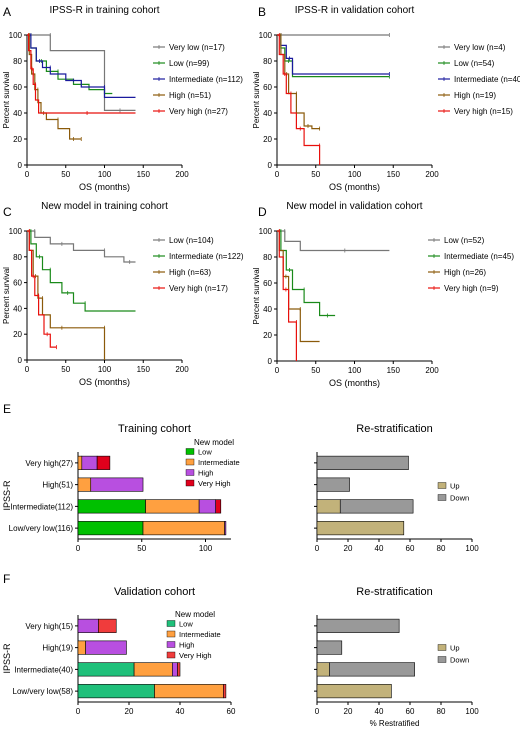 This screenshot has height=742, width=520. I want to click on category-label: Intermediate(112), so click(41, 506).